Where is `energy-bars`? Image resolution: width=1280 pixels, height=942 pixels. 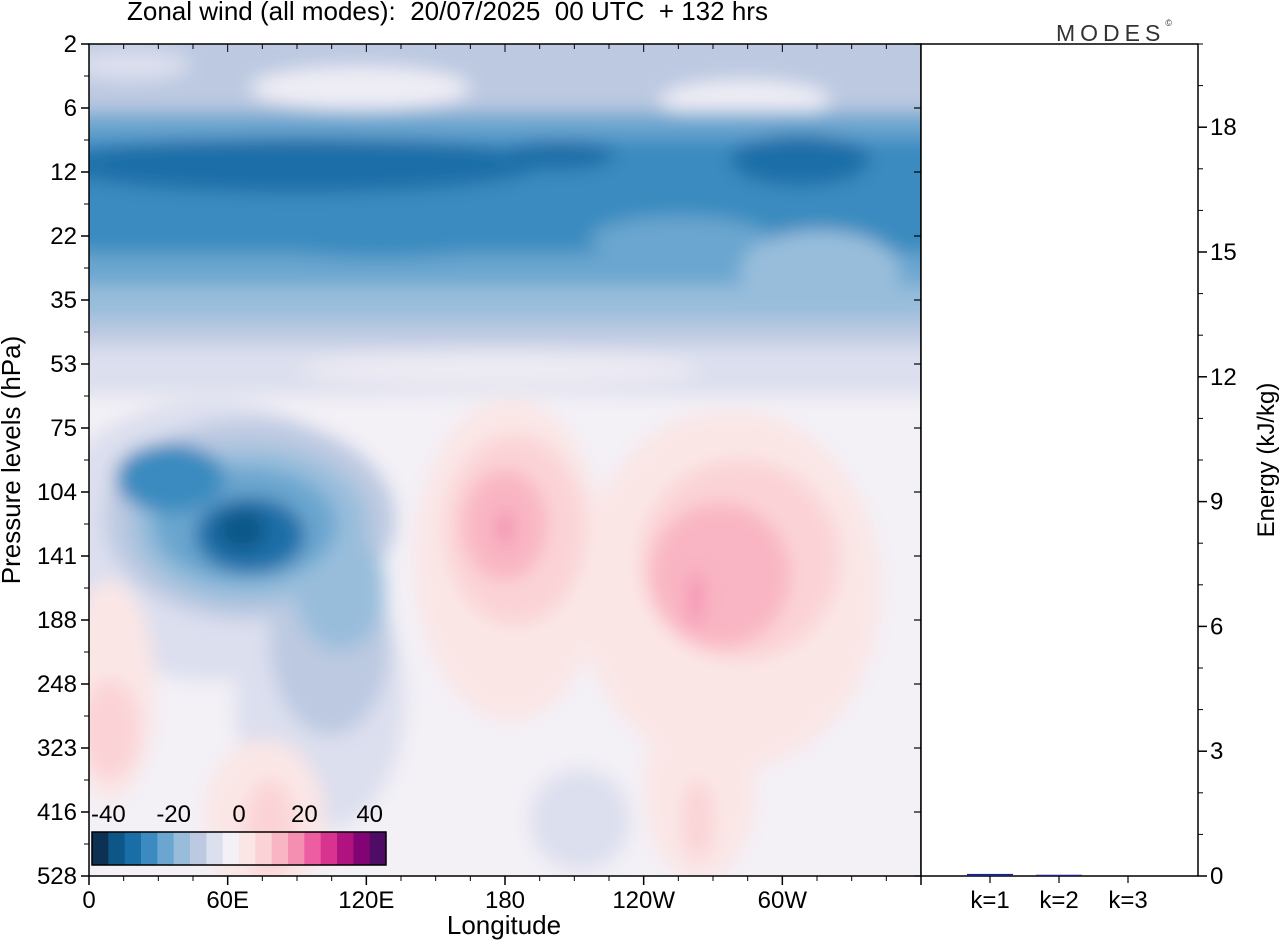
energy-bars is located at coordinates (1024, 874).